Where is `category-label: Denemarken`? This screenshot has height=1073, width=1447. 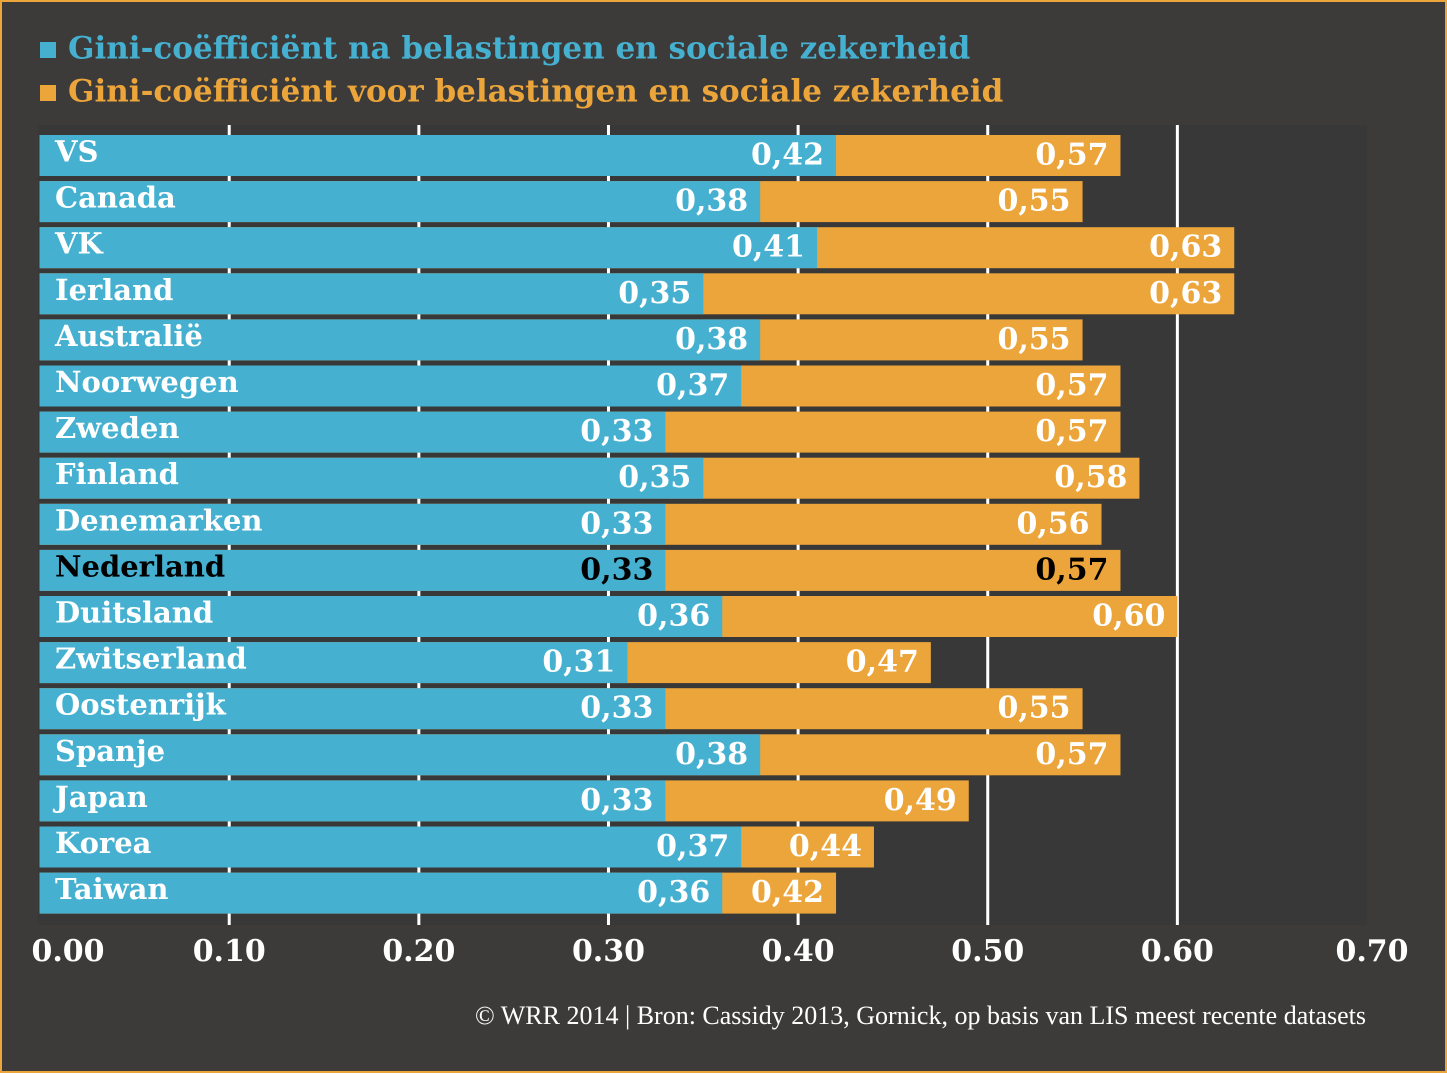 category-label: Denemarken is located at coordinates (159, 520).